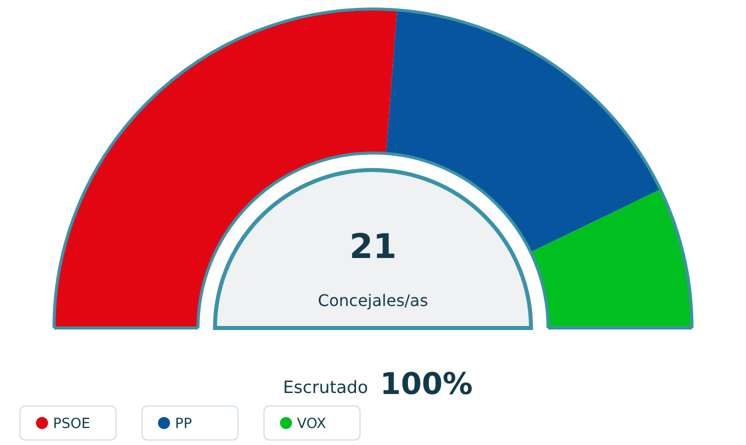  What do you see at coordinates (373, 247) in the screenshot?
I see `text: 21` at bounding box center [373, 247].